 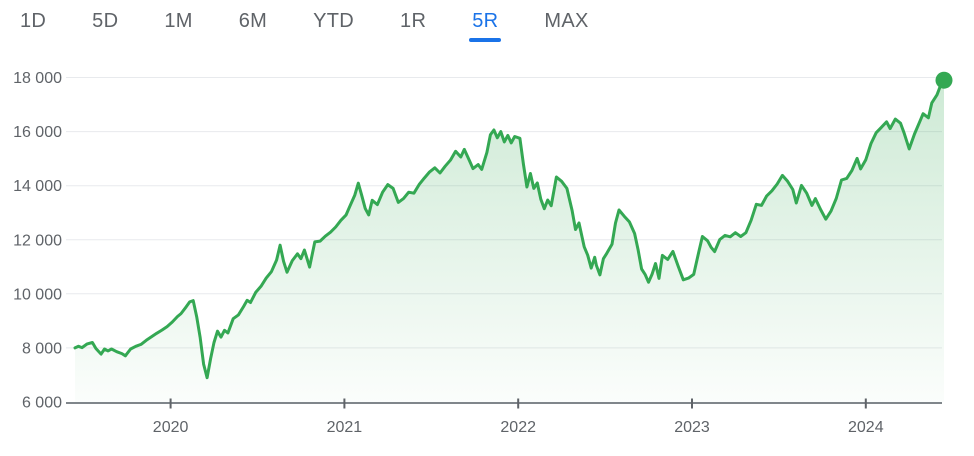 I want to click on tab-max: MAX, so click(x=566, y=24).